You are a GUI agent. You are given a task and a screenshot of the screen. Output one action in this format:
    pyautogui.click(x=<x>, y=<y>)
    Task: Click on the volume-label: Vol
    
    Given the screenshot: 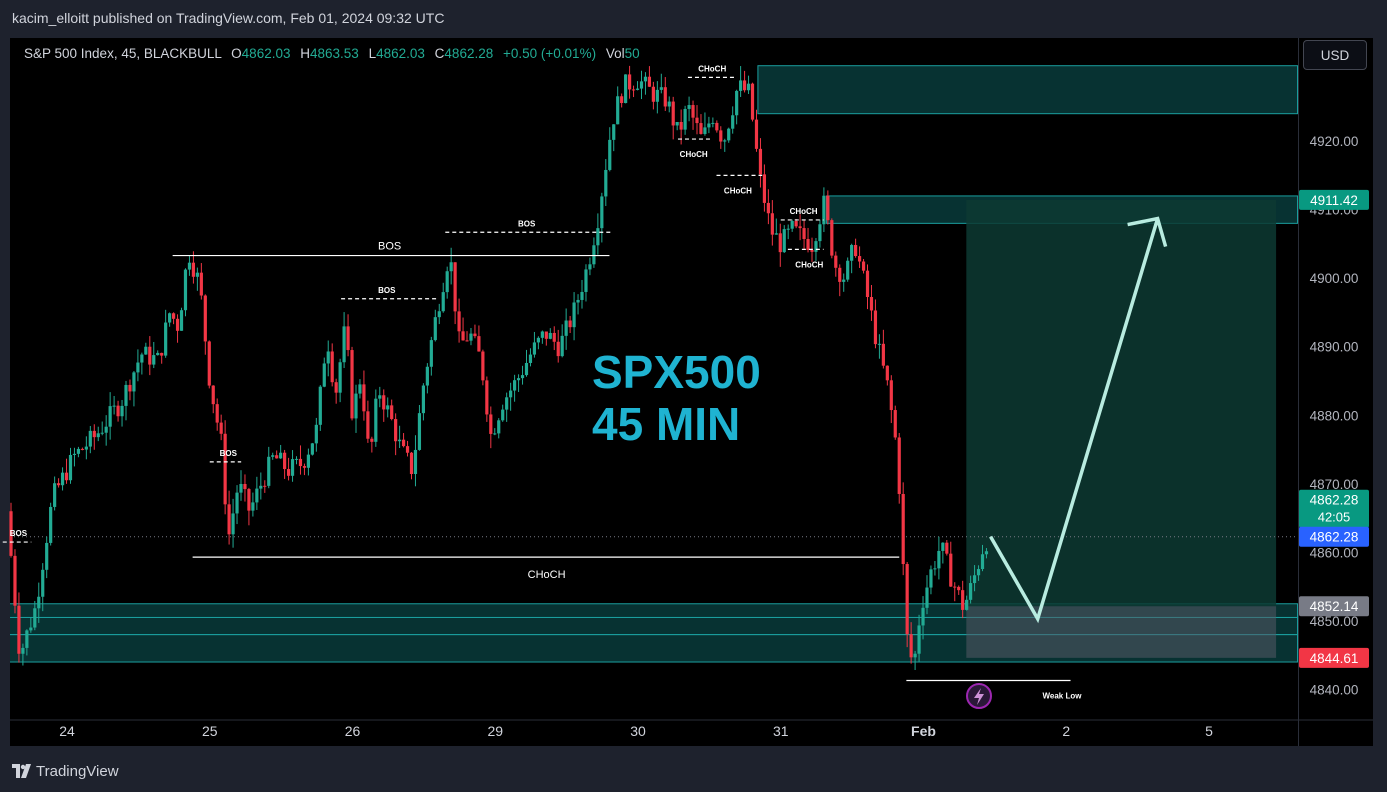 What is the action you would take?
    pyautogui.click(x=615, y=53)
    